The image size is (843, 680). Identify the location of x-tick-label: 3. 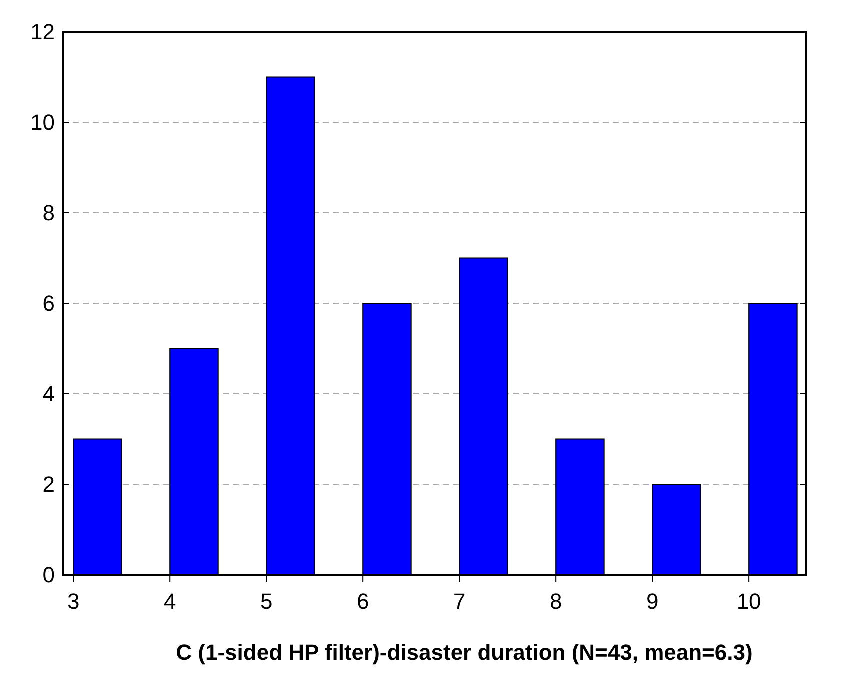
(73, 601).